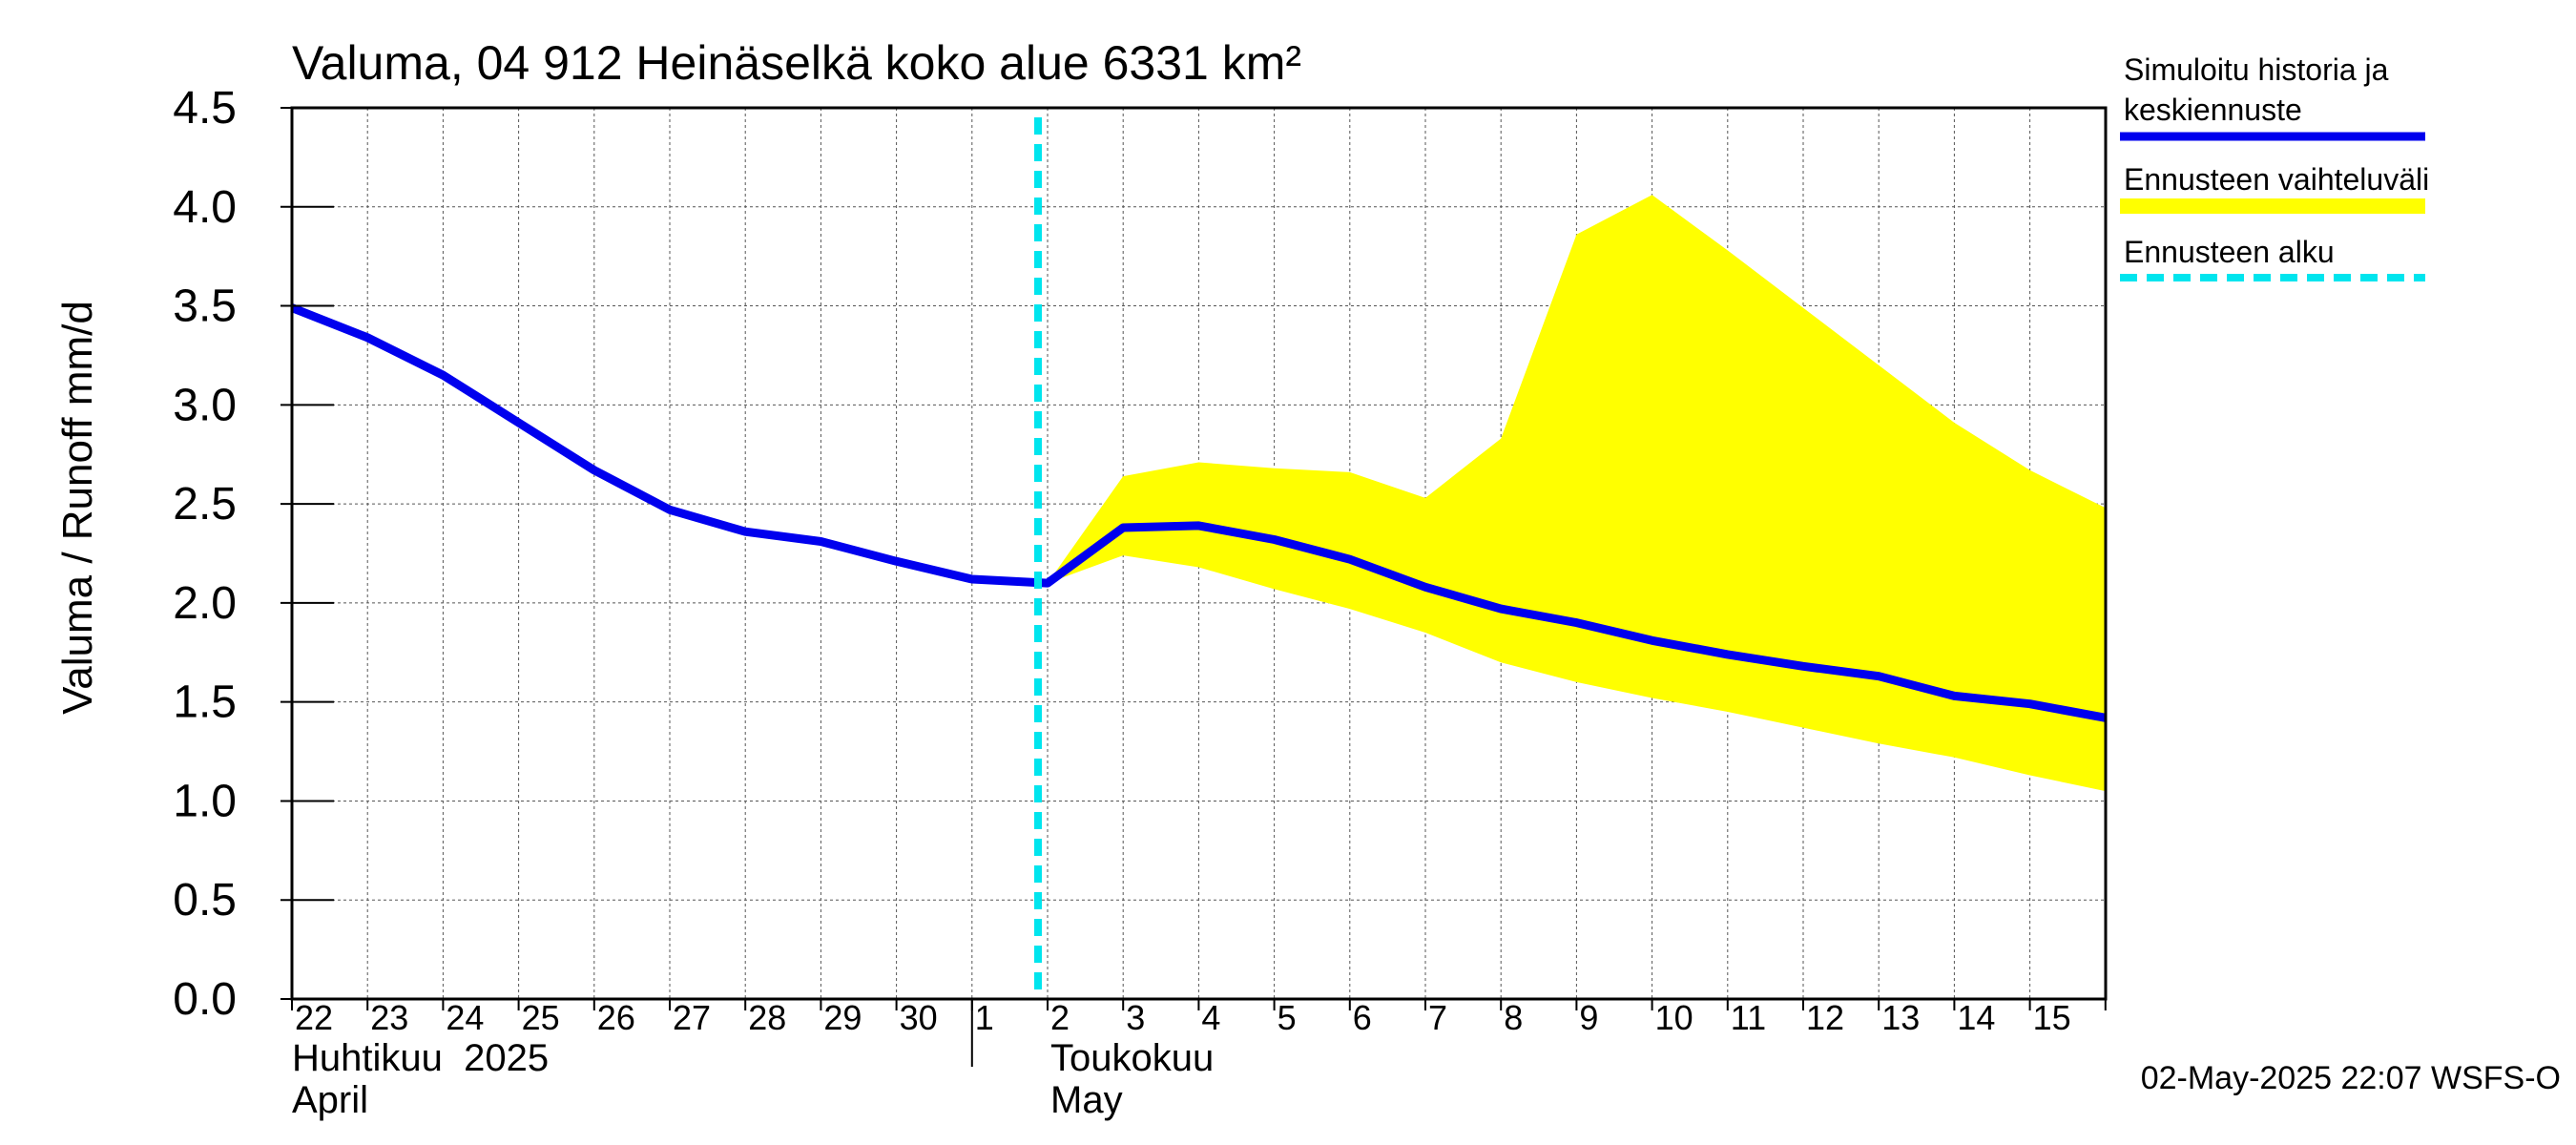  What do you see at coordinates (1183, 1018) in the screenshot?
I see `x-tick-labels: 22 23 24 25 26 27 28 29 30 1 2 3 4 5 6 7 8 9 10 11 12 13 14 15` at bounding box center [1183, 1018].